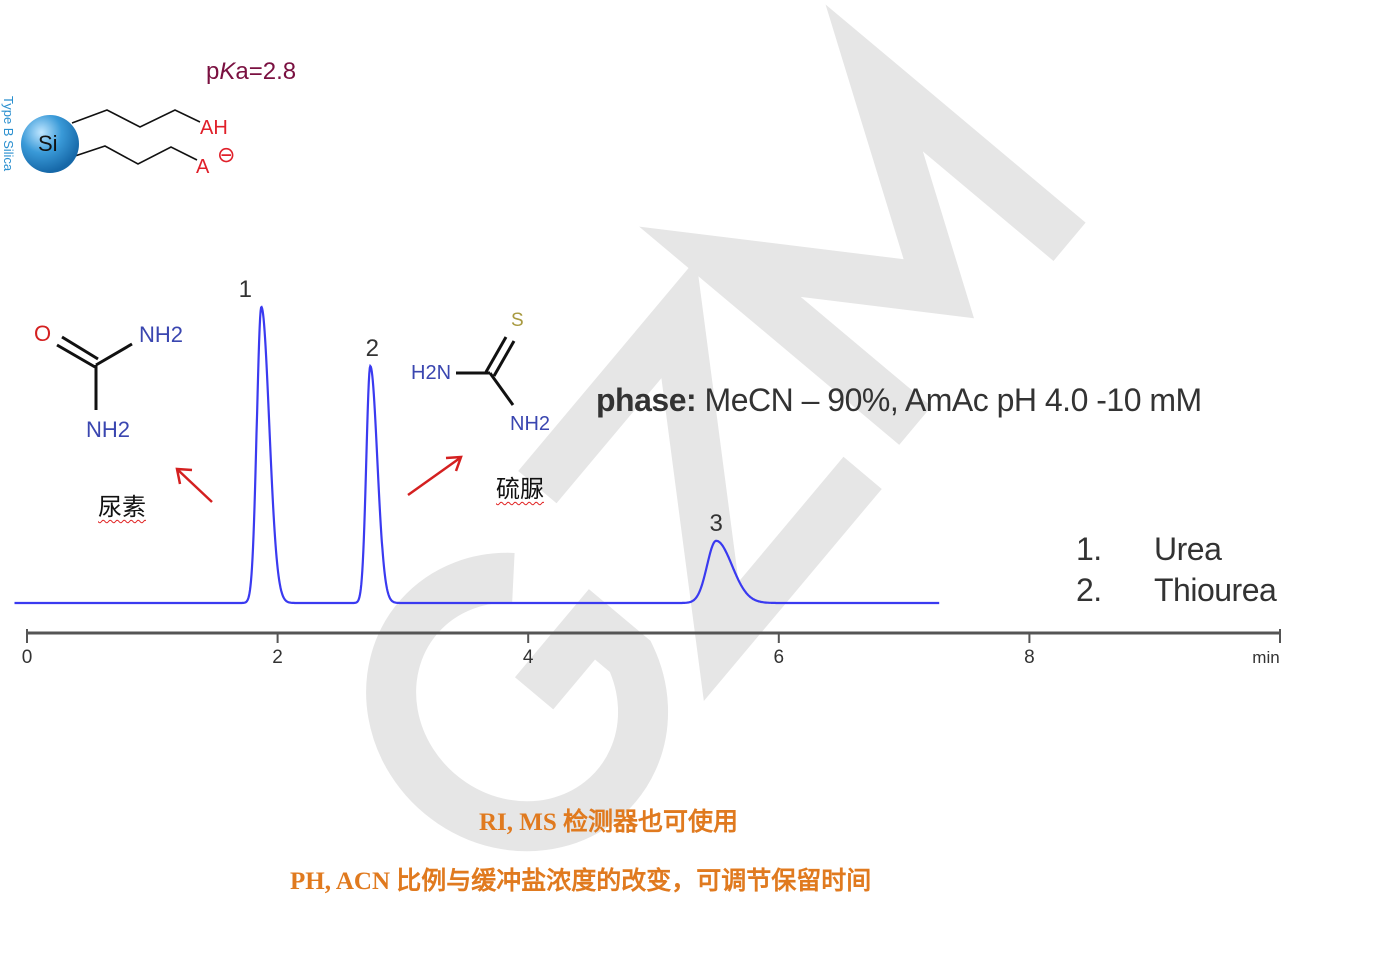 Image resolution: width=1384 pixels, height=971 pixels. What do you see at coordinates (581, 881) in the screenshot?
I see `retention-note: PH, ACN 比例与缓冲盐浓度的改变，可调节保留时间` at bounding box center [581, 881].